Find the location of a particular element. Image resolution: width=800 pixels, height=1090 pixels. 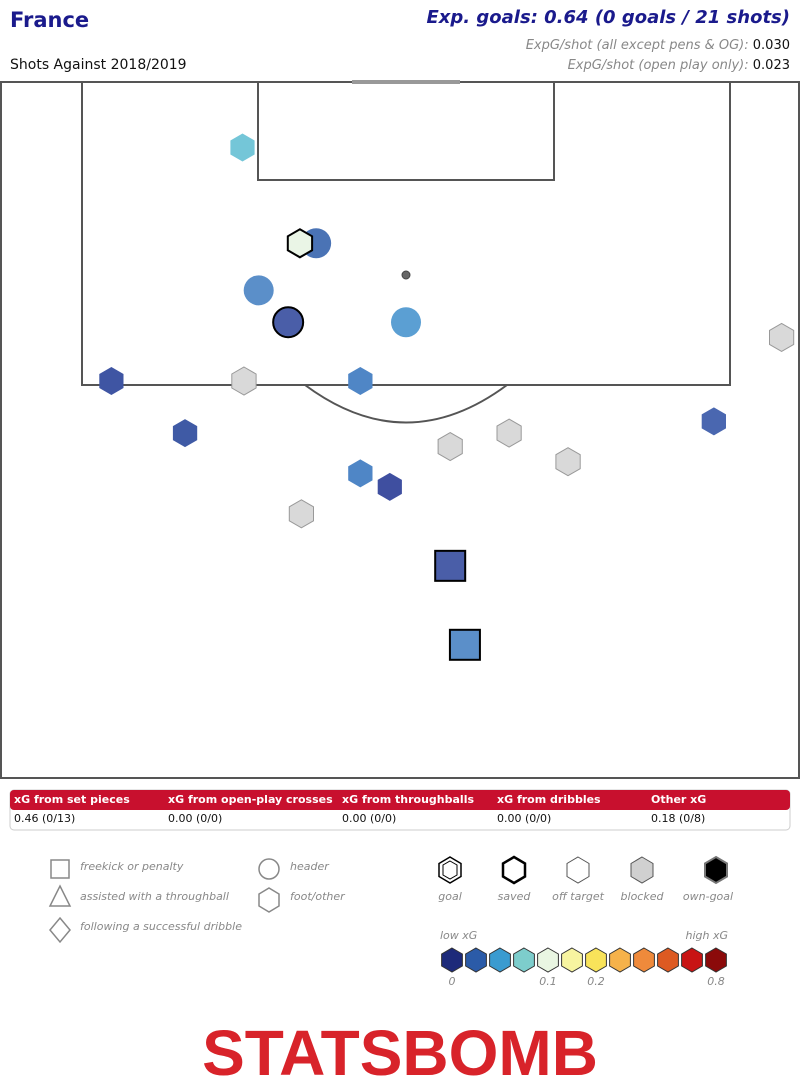

scale-tick: 0.8 is located at coordinates (716, 981).